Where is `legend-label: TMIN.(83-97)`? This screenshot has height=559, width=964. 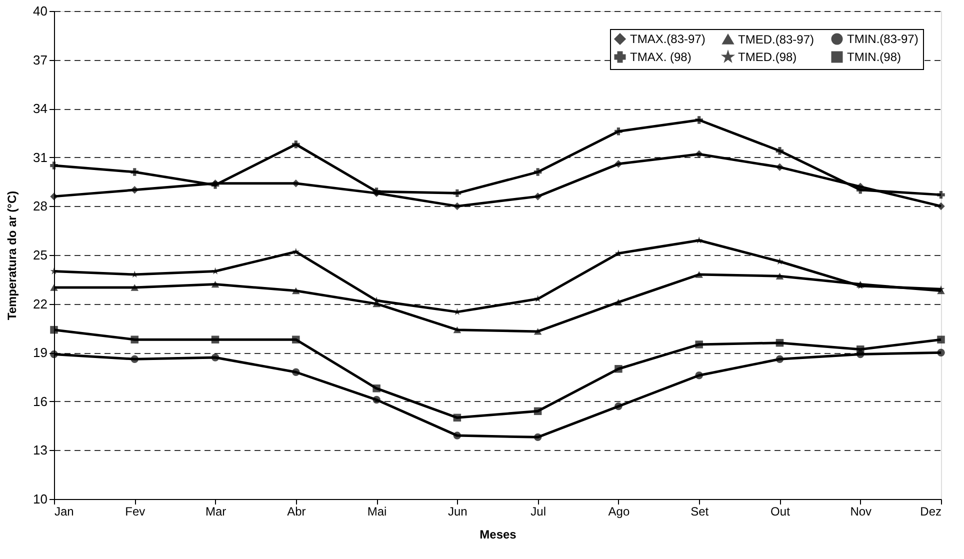 legend-label: TMIN.(83-97) is located at coordinates (882, 39).